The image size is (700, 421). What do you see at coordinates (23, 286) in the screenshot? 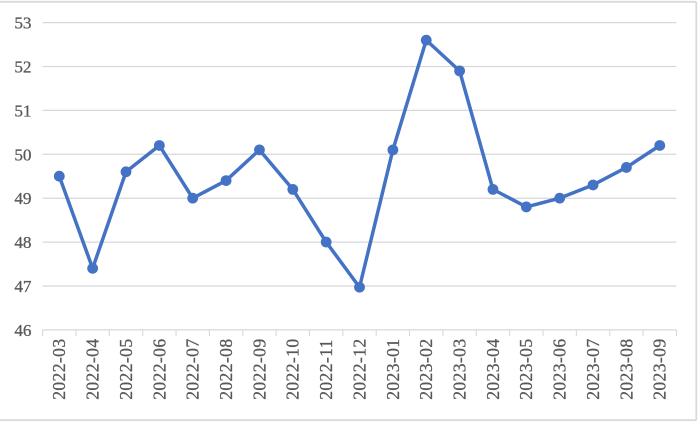
I see `svg-text: 47` at bounding box center [23, 286].